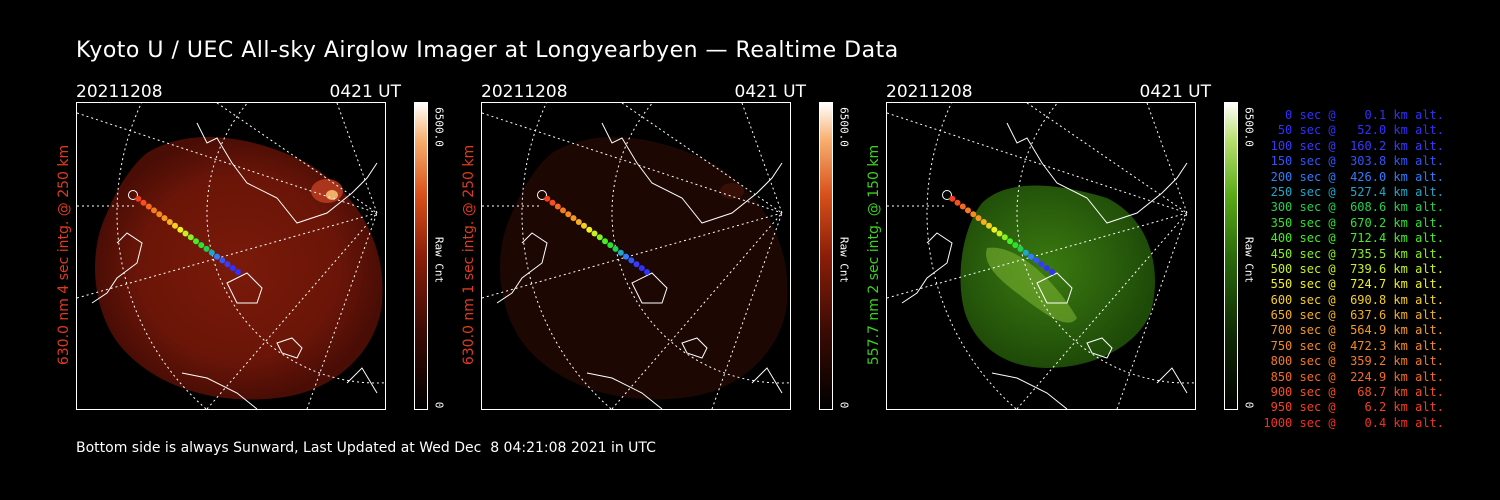  Describe the element at coordinates (1357, 145) in the screenshot. I see `legend-row: 100 sec @ 160.2 km alt.` at that location.